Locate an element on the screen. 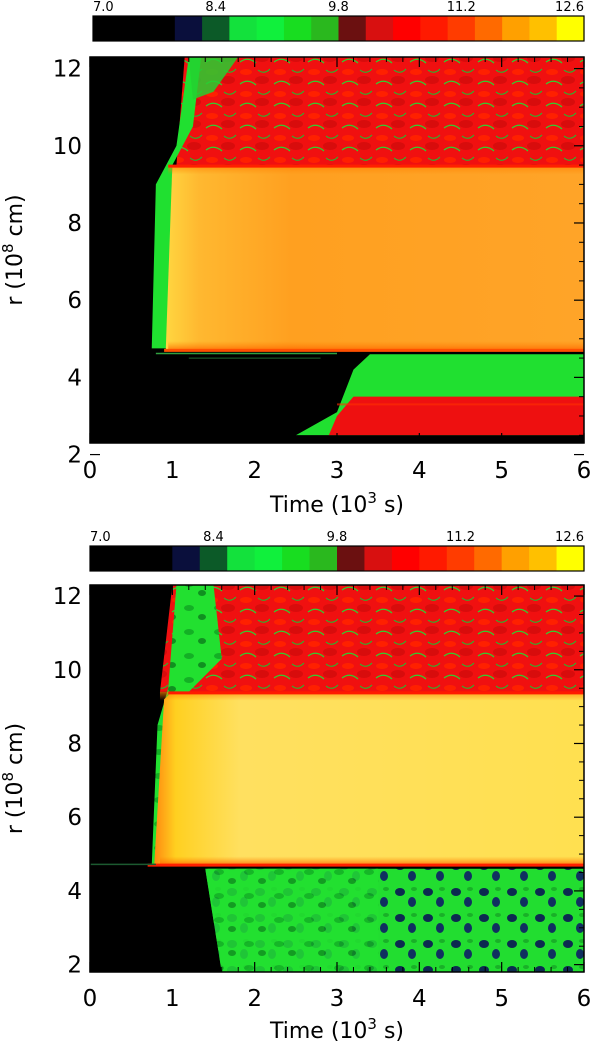  upper-front-patch is located at coordinates (213, 78).